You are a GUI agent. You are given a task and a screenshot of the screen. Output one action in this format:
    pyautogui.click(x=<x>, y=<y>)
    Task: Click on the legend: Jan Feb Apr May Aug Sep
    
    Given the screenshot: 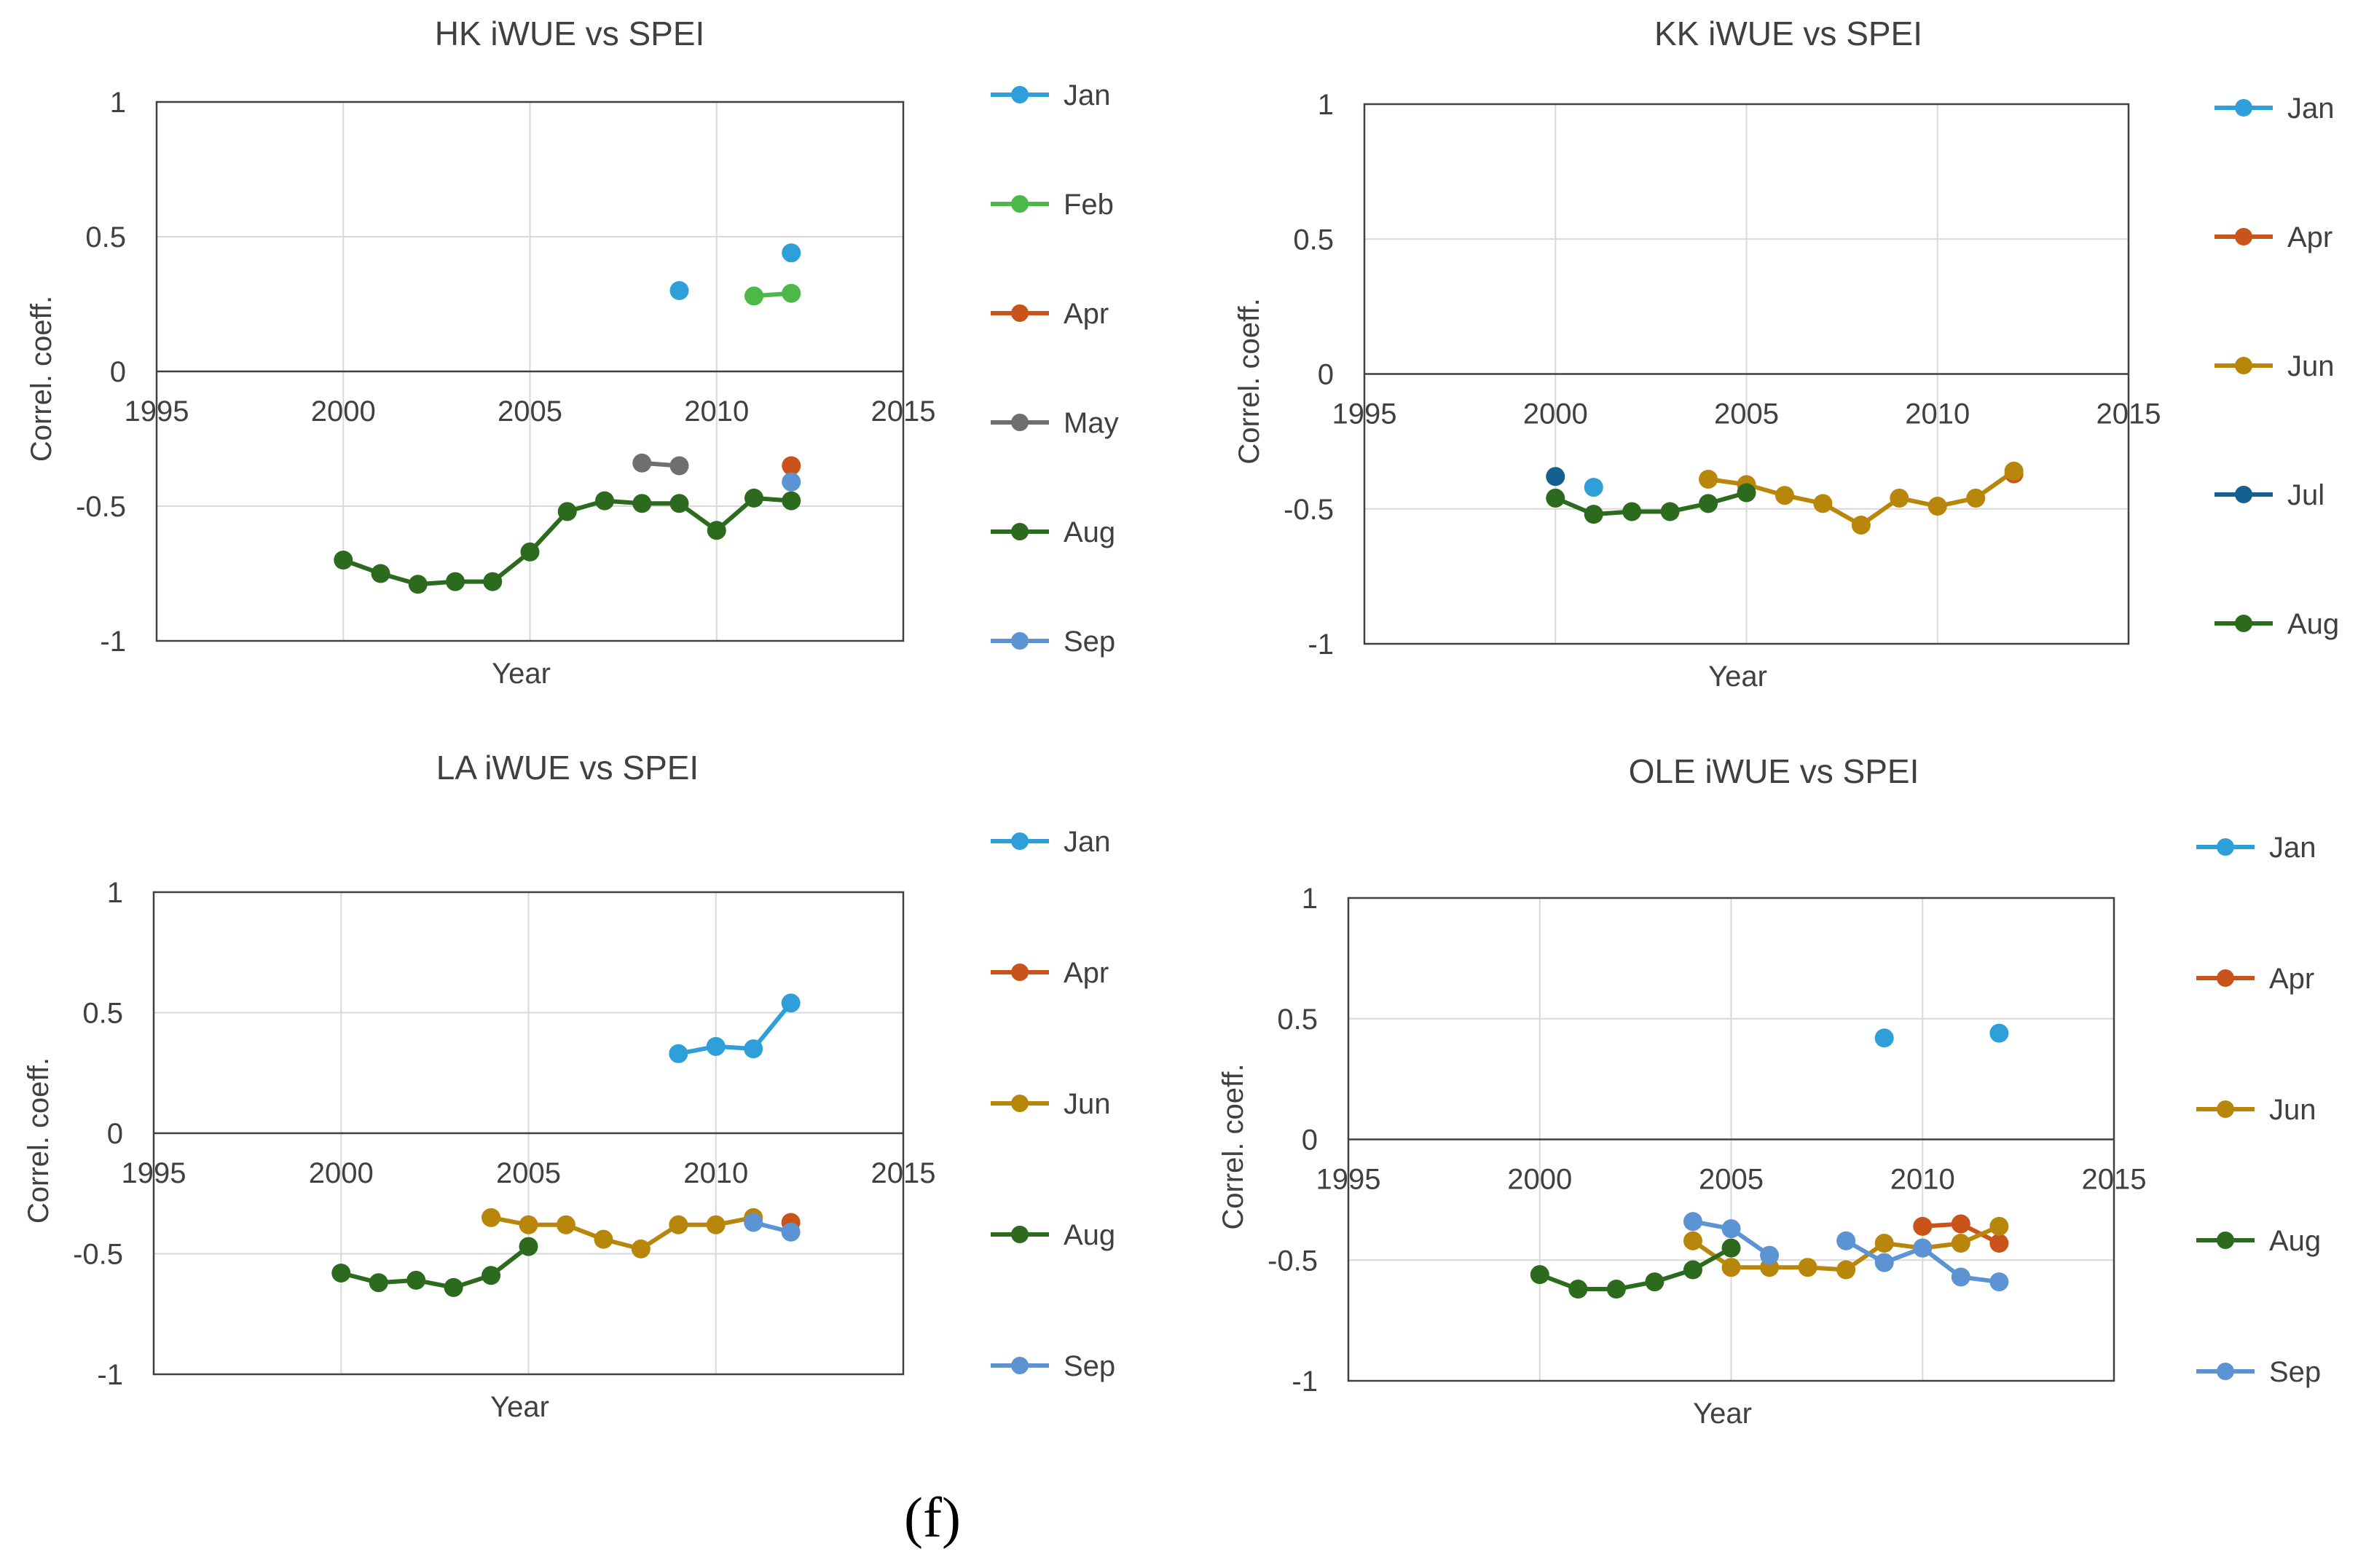 What is the action you would take?
    pyautogui.click(x=1055, y=368)
    